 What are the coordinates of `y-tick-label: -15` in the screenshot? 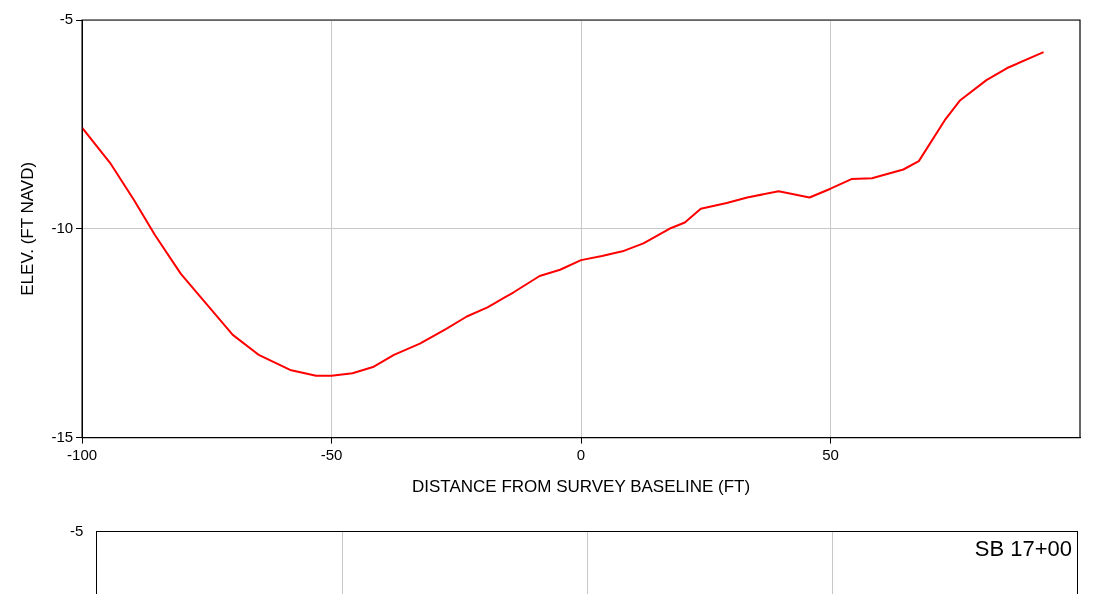 It's located at (62, 436).